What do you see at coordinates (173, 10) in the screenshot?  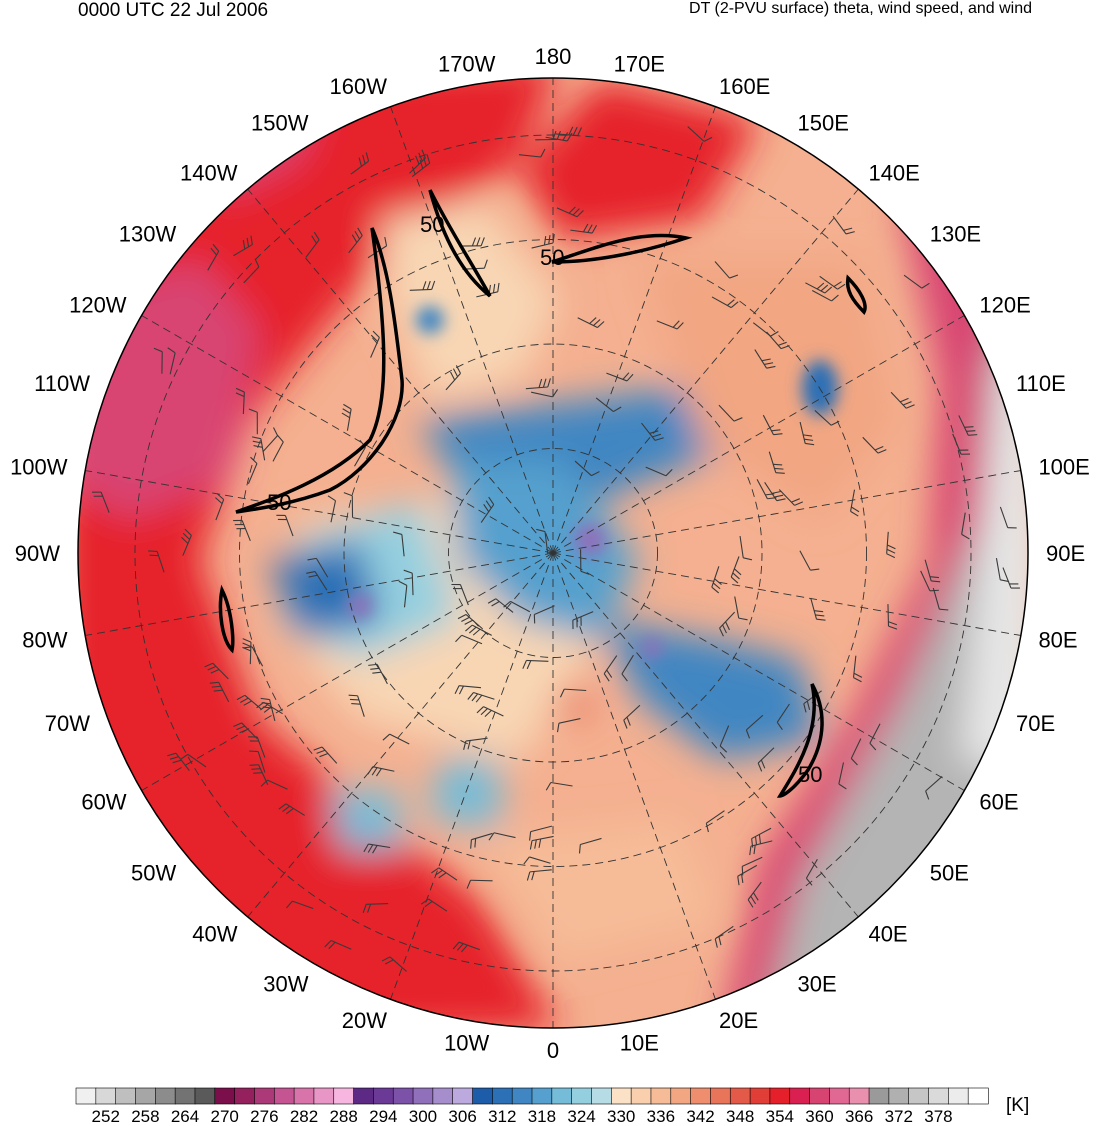 I see `valid-time-label: 0000 UTC 22 Jul 2006` at bounding box center [173, 10].